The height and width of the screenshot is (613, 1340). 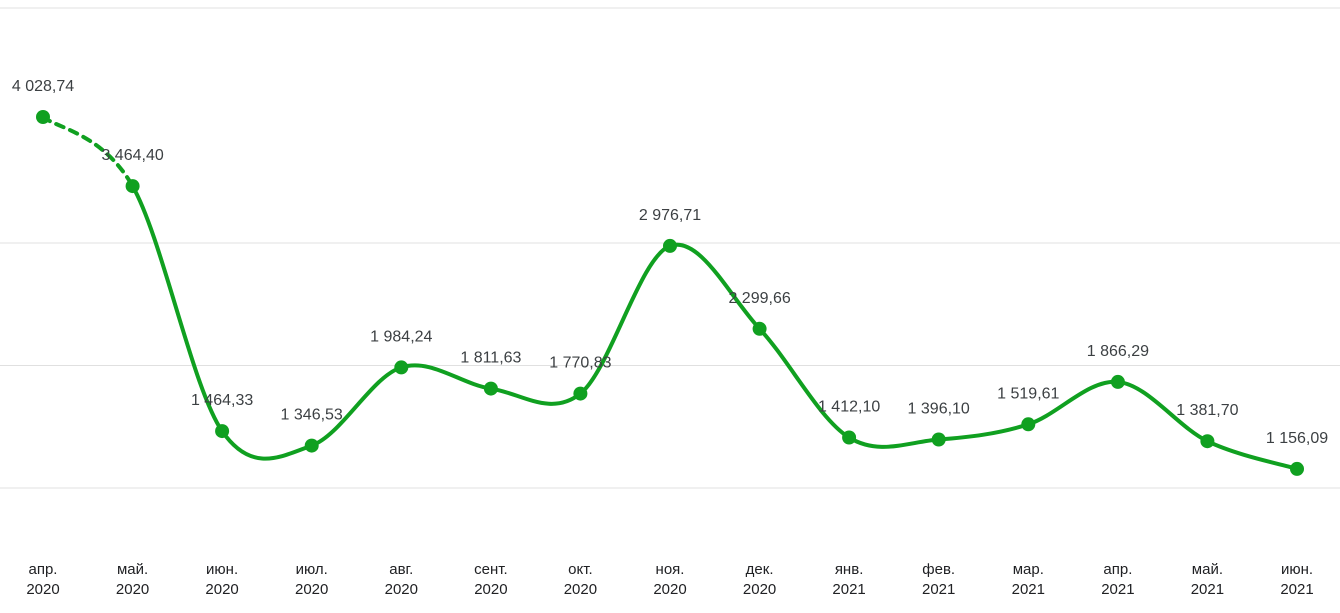 What do you see at coordinates (401, 336) in the screenshot?
I see `data-label: 1 984,24` at bounding box center [401, 336].